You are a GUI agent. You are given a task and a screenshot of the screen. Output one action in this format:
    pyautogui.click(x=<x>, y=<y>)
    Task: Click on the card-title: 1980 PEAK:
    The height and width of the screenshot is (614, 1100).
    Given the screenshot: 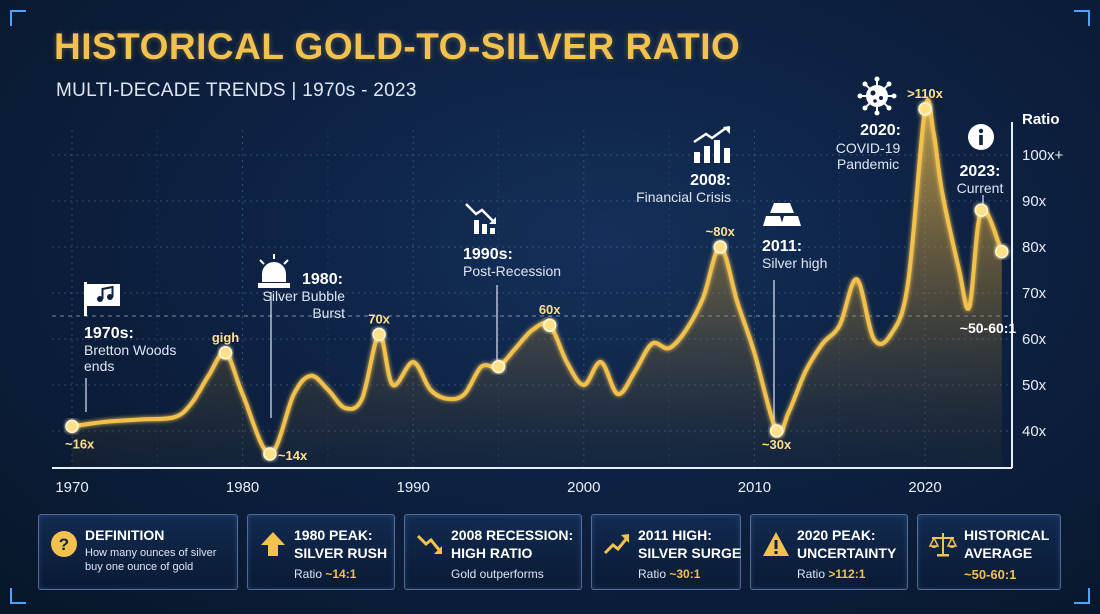 What is the action you would take?
    pyautogui.click(x=333, y=535)
    